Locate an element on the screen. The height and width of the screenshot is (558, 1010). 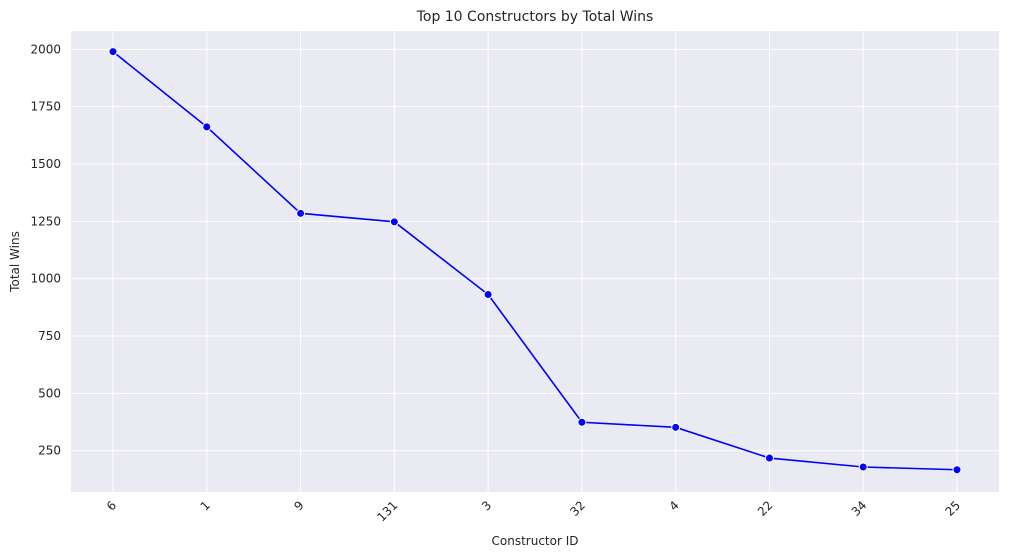
chart-title: Top 10 Constructors by Total Wins is located at coordinates (535, 17).